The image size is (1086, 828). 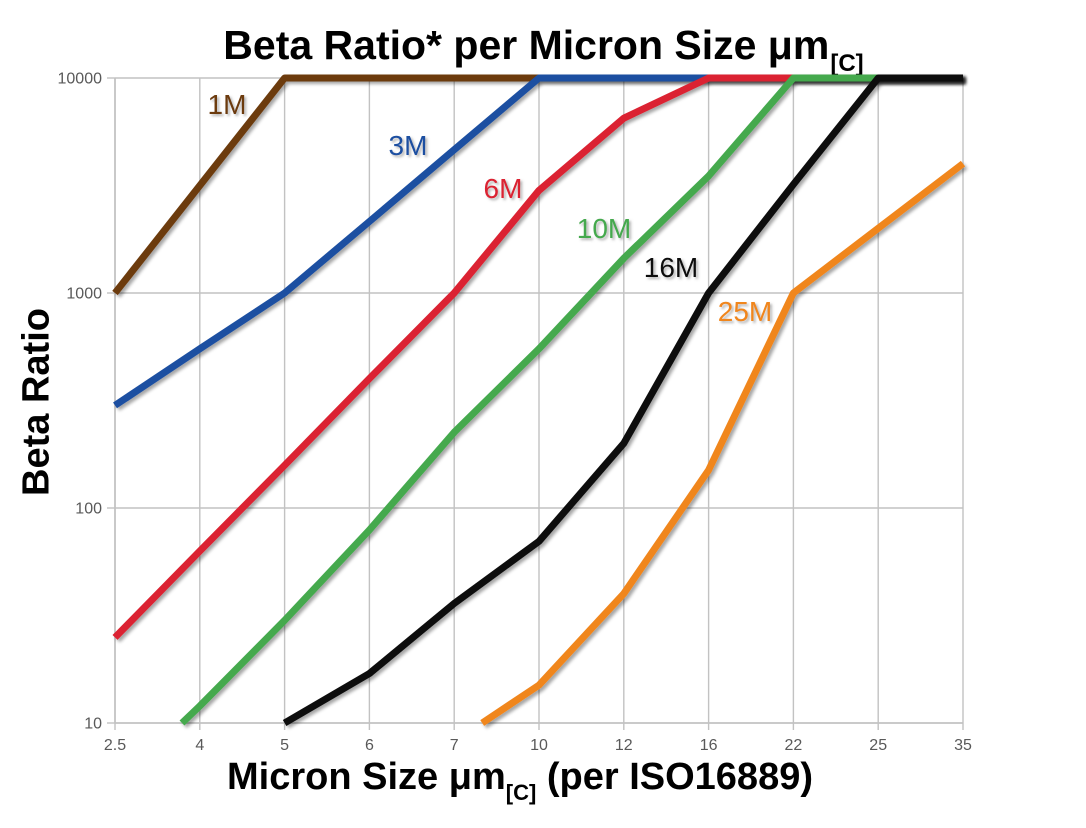 What do you see at coordinates (84, 294) in the screenshot?
I see `y-tick-label: 1000` at bounding box center [84, 294].